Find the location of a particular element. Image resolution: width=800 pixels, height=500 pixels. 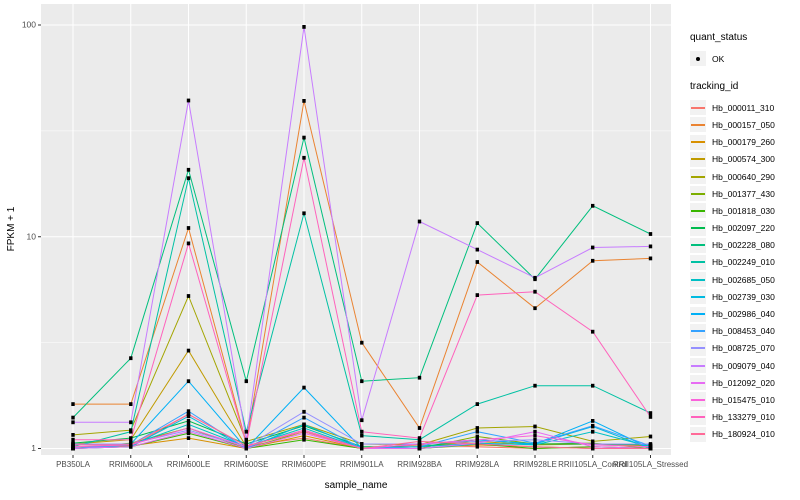

legend-item-Hb_015475_010: Hb_015475_010 is located at coordinates (744, 399).